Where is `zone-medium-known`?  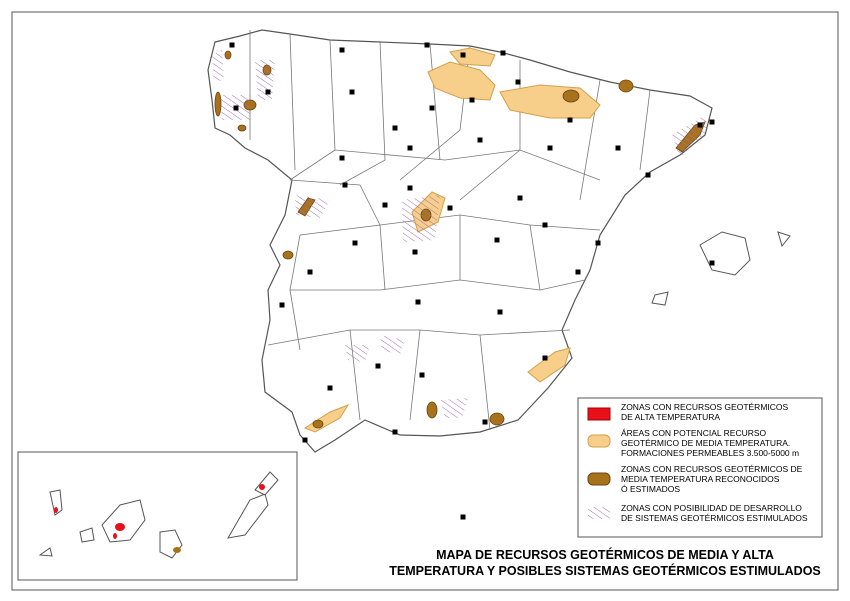
zone-medium-known is located at coordinates (177, 550).